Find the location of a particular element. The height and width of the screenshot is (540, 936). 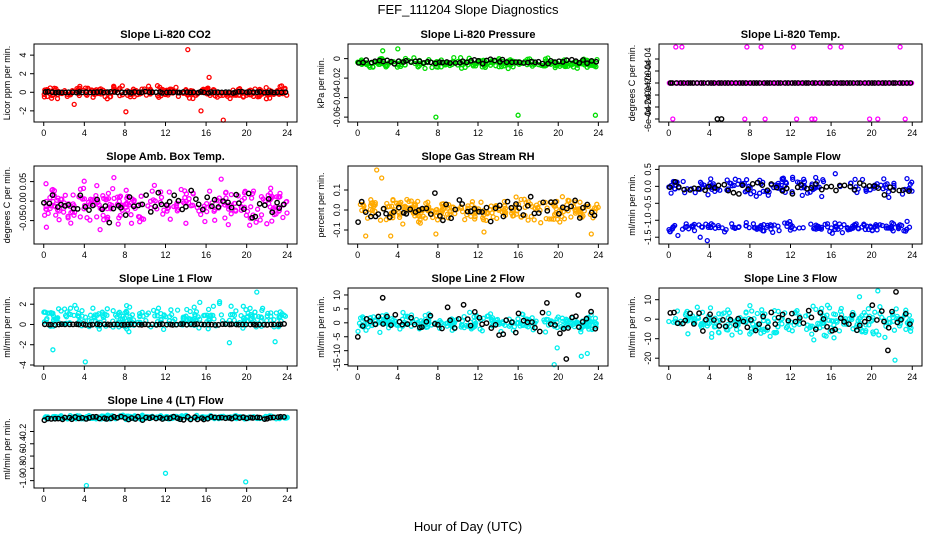

x-tick-label: 8 is located at coordinates (749, 133).